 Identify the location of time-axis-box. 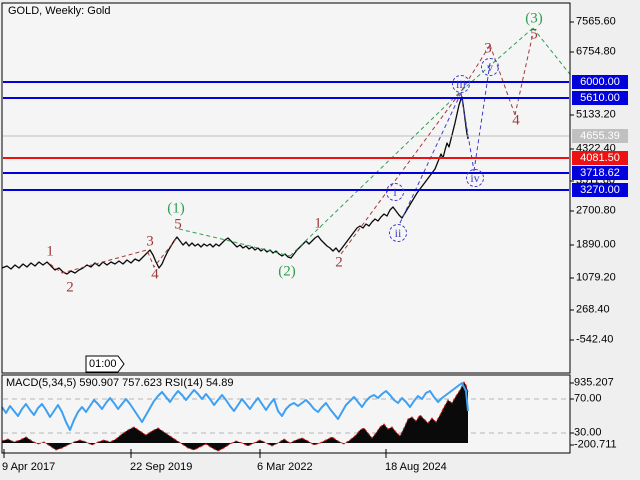
(105, 364).